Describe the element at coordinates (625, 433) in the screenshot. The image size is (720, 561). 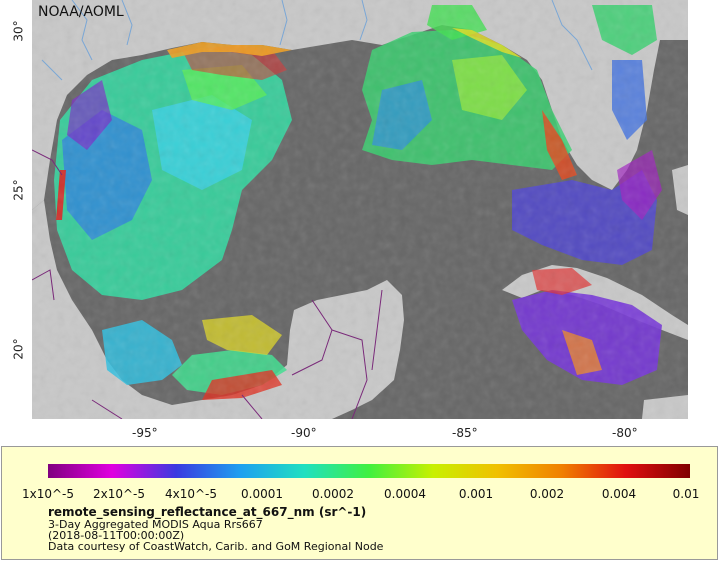
I see `longitude-label-80: -80°` at that location.